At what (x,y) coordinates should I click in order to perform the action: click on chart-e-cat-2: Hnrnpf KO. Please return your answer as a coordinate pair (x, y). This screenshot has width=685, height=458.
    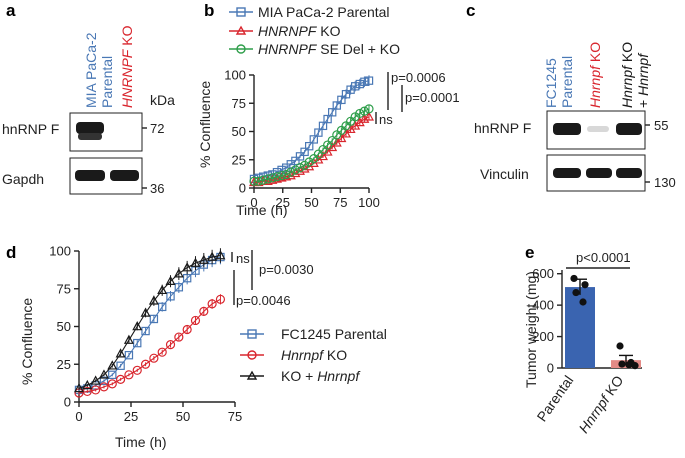
    Looking at the image, I should click on (600, 403).